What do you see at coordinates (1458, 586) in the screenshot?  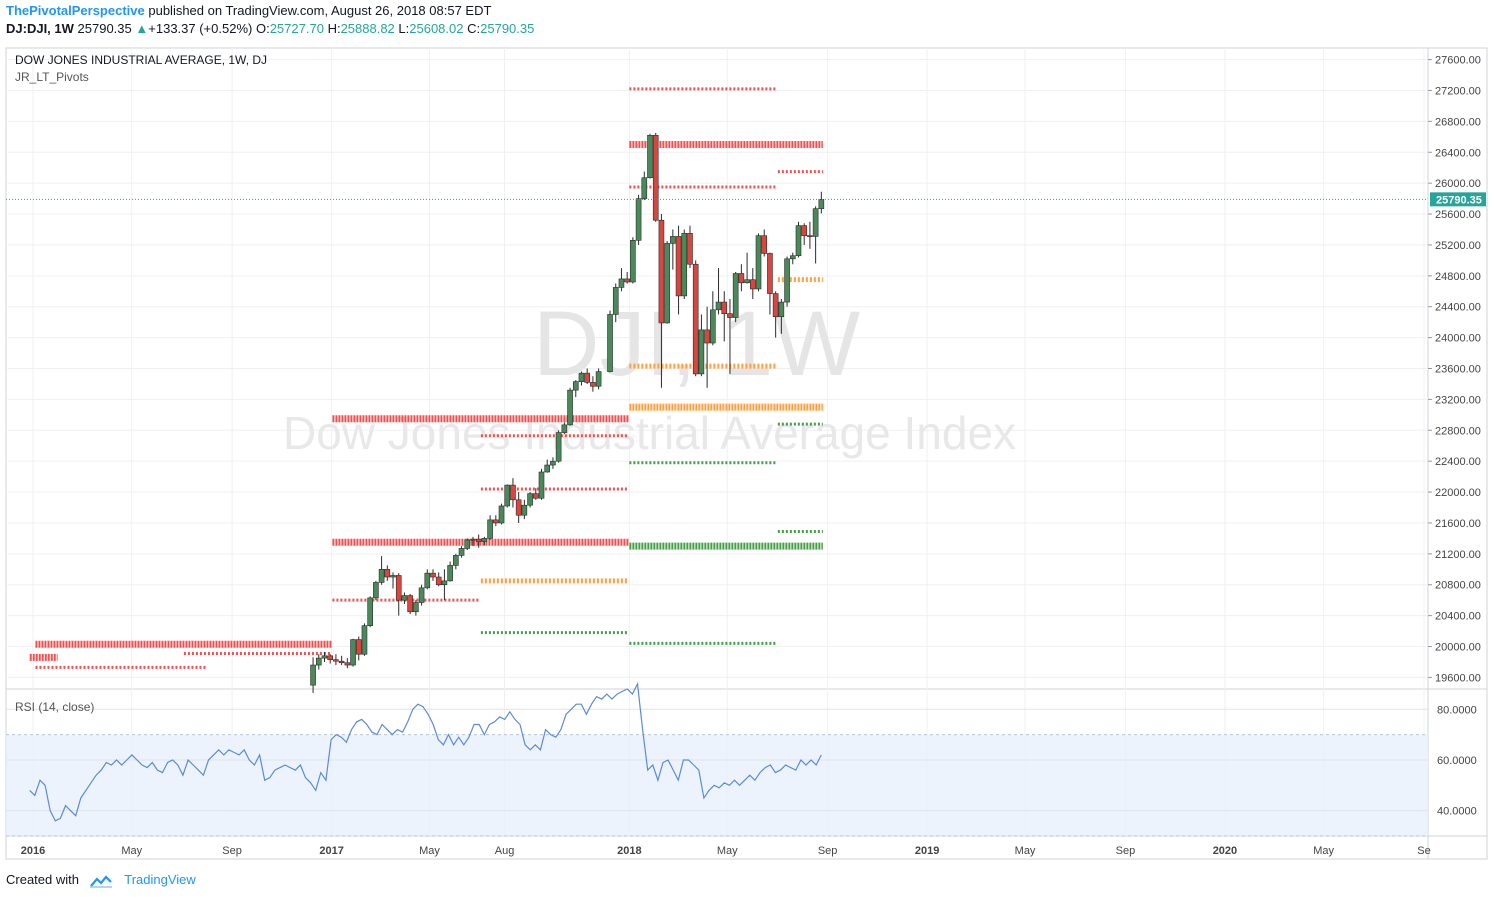 I see `price-tick-label: 20800.00` at bounding box center [1458, 586].